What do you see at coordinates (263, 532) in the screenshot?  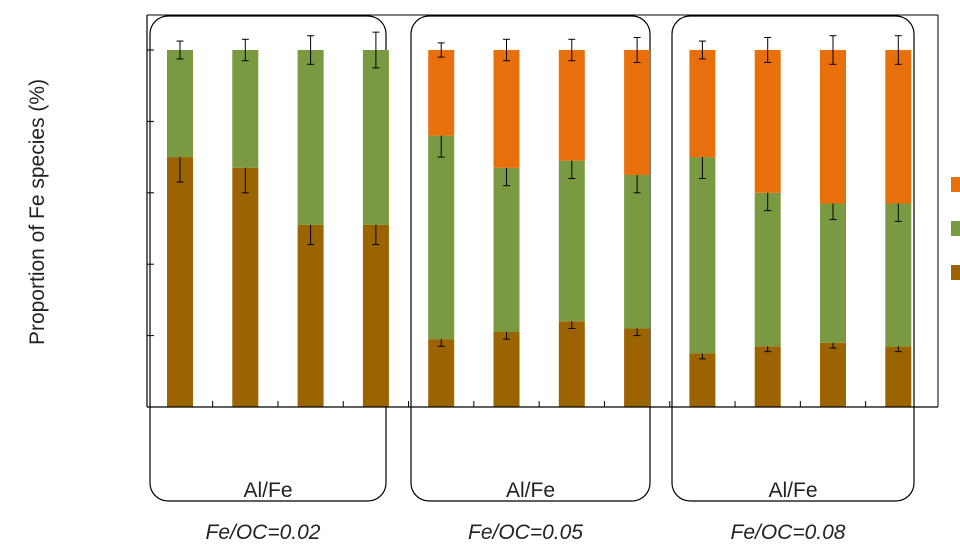 I see `group-sublabel: Fe/OC=0.02` at bounding box center [263, 532].